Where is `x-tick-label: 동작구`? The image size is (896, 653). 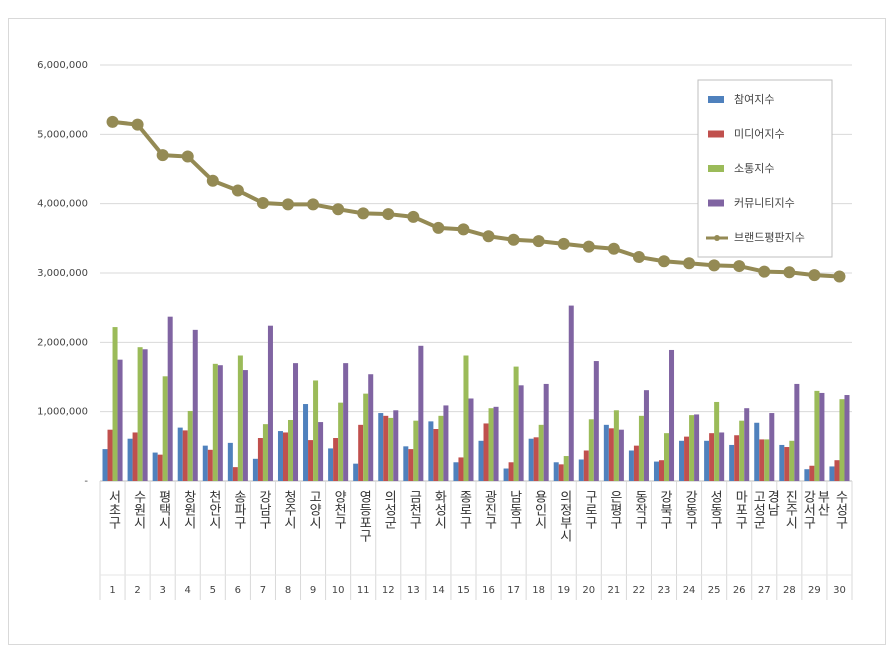 x-tick-label: 동작구 is located at coordinates (639, 509).